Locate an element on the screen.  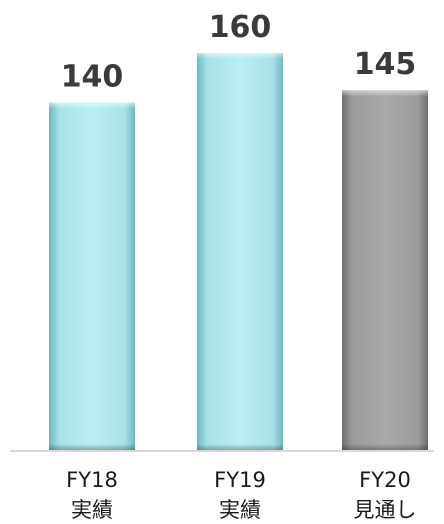
bar-fy18 is located at coordinates (92, 276).